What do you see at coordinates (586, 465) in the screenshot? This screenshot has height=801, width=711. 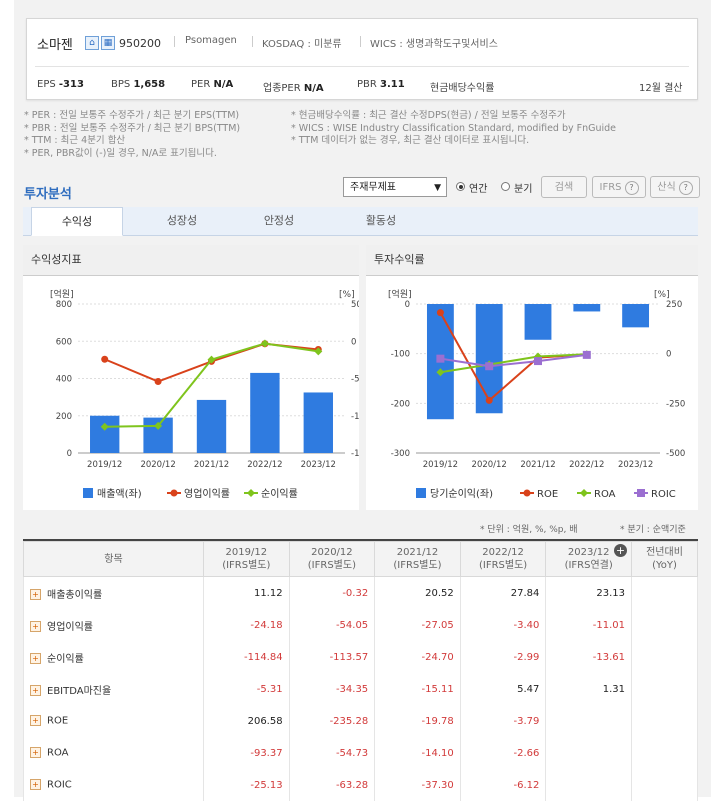 I see `x-tick-label: 2022/12` at bounding box center [586, 465].